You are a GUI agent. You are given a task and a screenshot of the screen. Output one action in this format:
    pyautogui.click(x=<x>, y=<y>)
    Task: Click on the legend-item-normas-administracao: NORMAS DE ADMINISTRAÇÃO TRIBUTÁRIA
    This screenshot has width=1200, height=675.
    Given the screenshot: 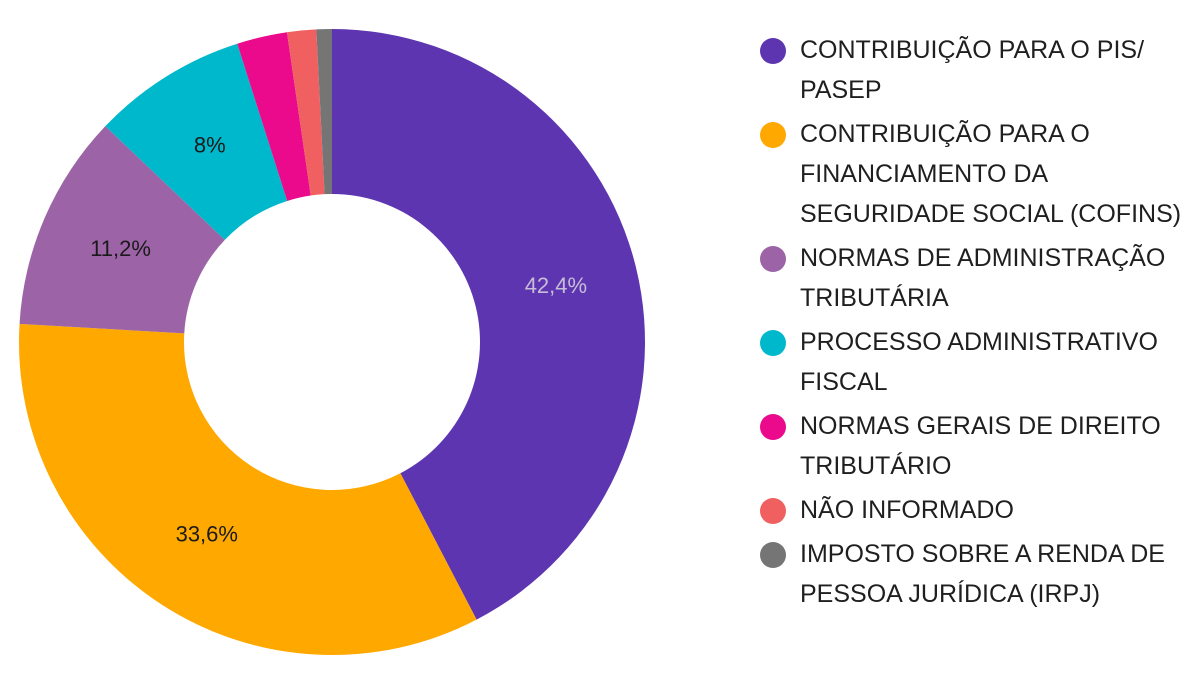 What is the action you would take?
    pyautogui.click(x=975, y=278)
    